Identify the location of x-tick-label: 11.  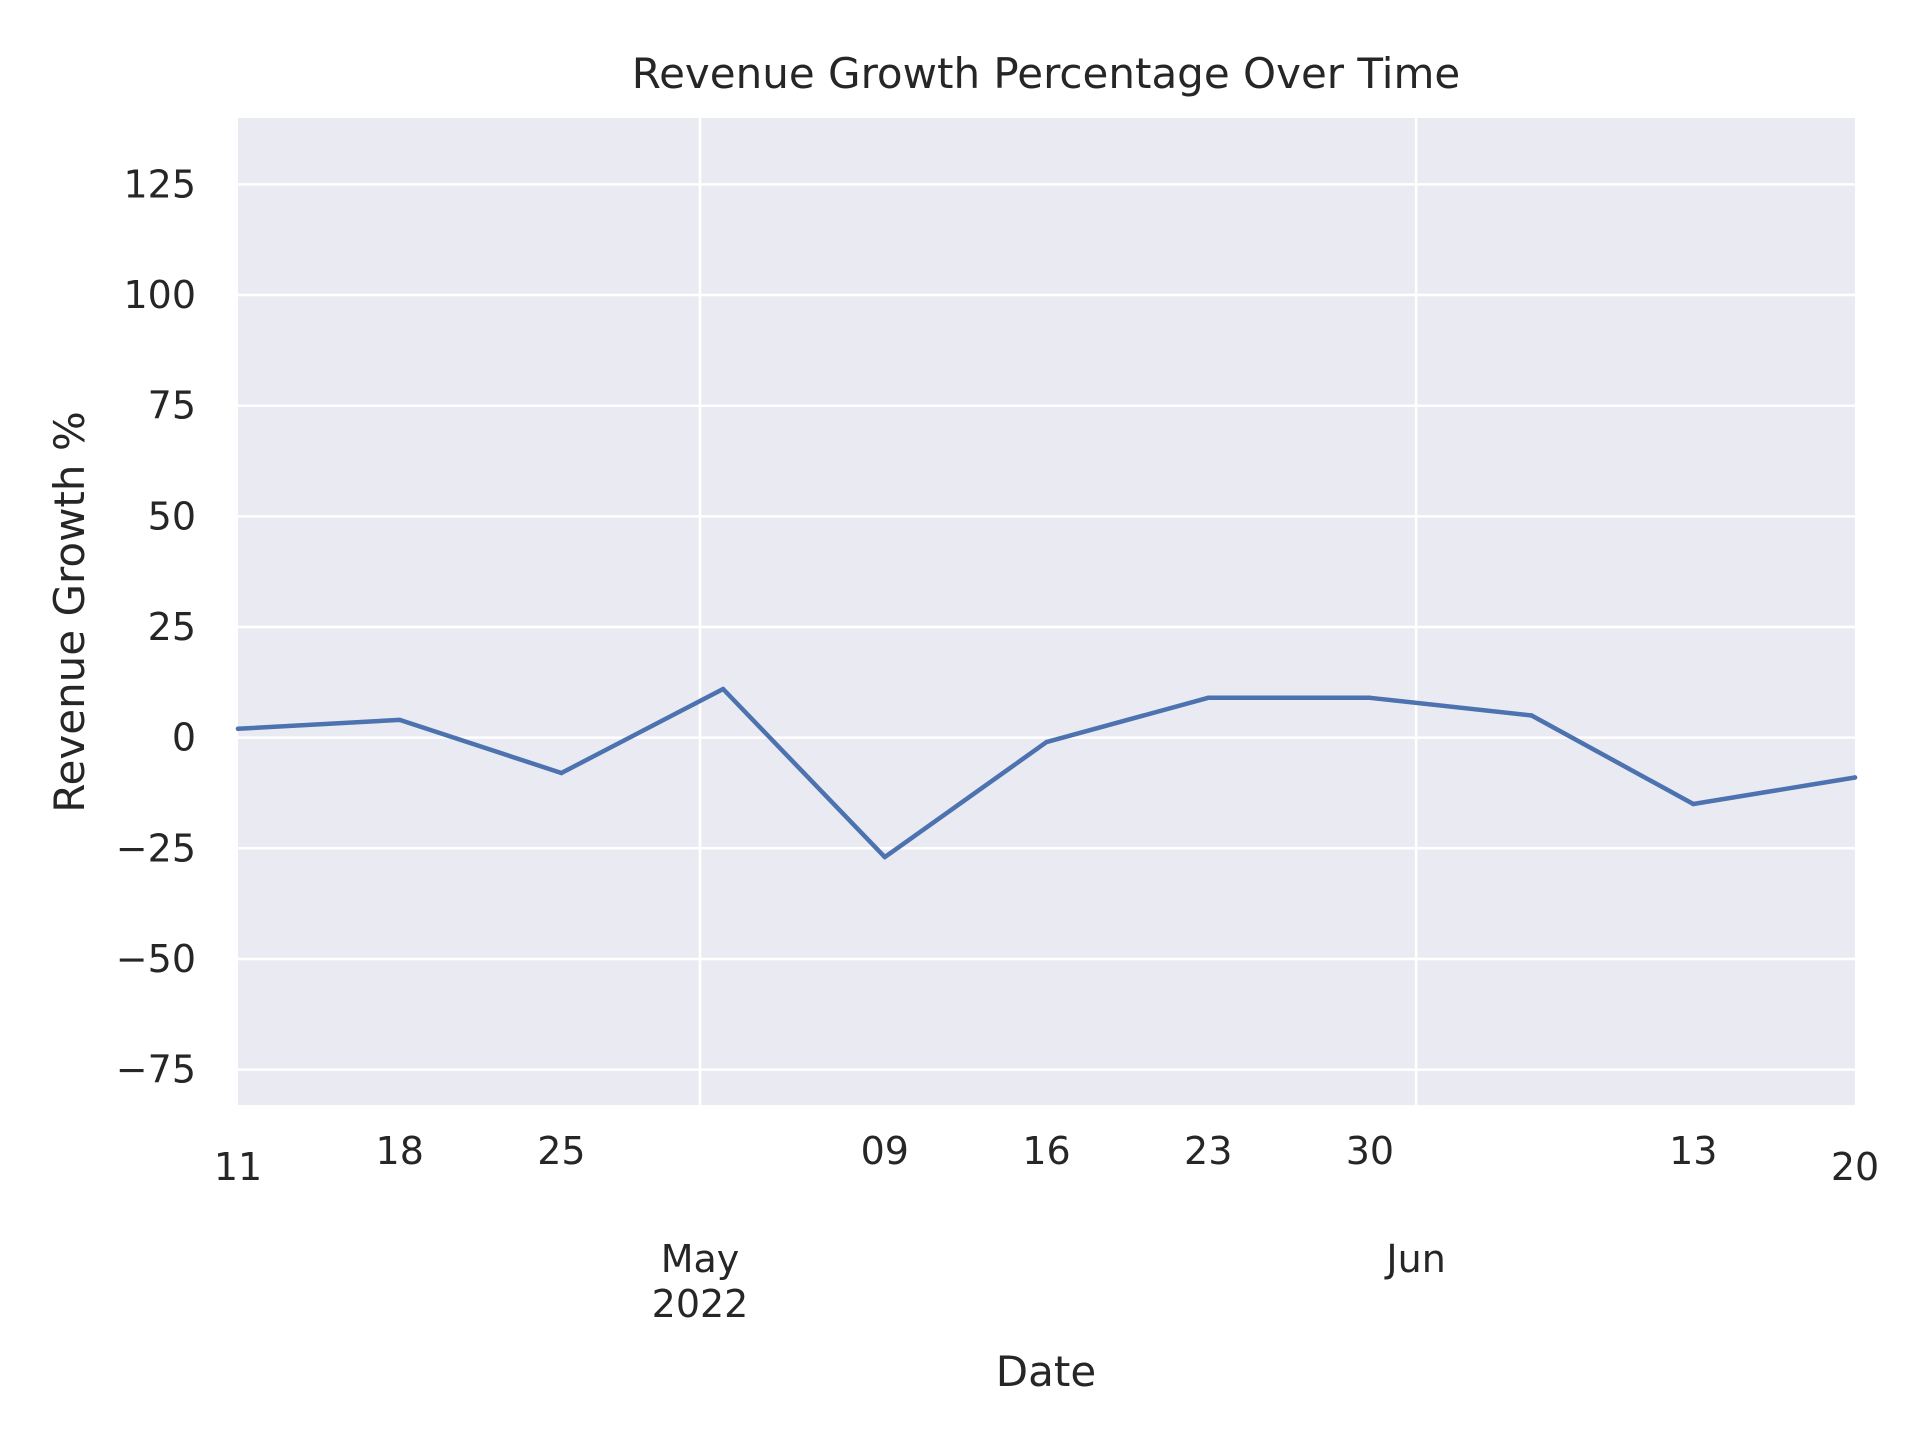
(238, 1167).